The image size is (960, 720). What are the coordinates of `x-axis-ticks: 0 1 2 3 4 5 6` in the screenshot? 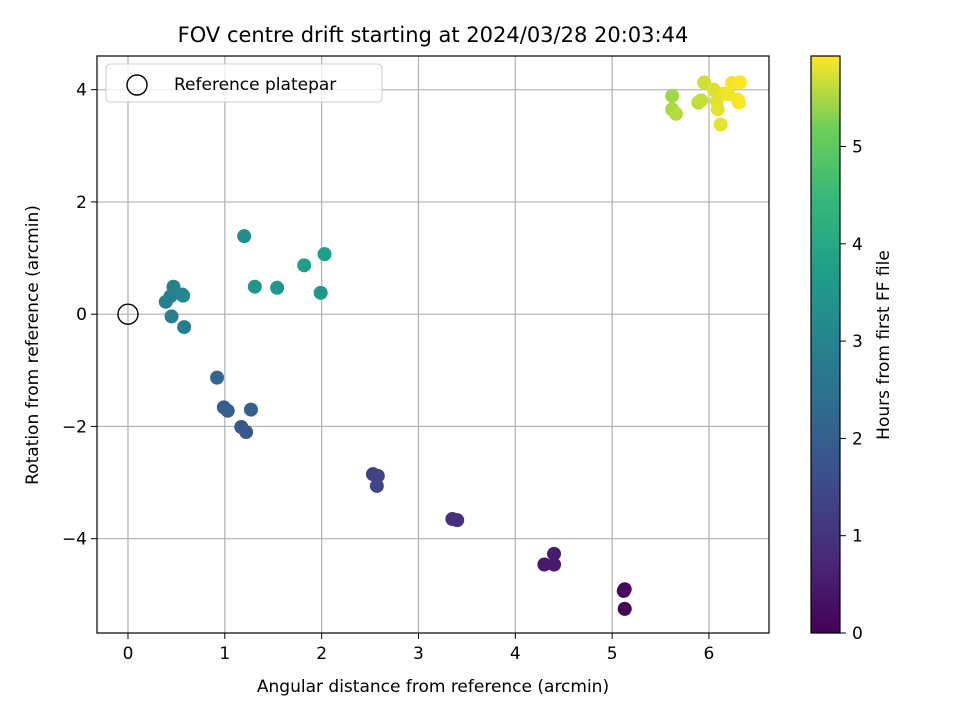 It's located at (419, 648).